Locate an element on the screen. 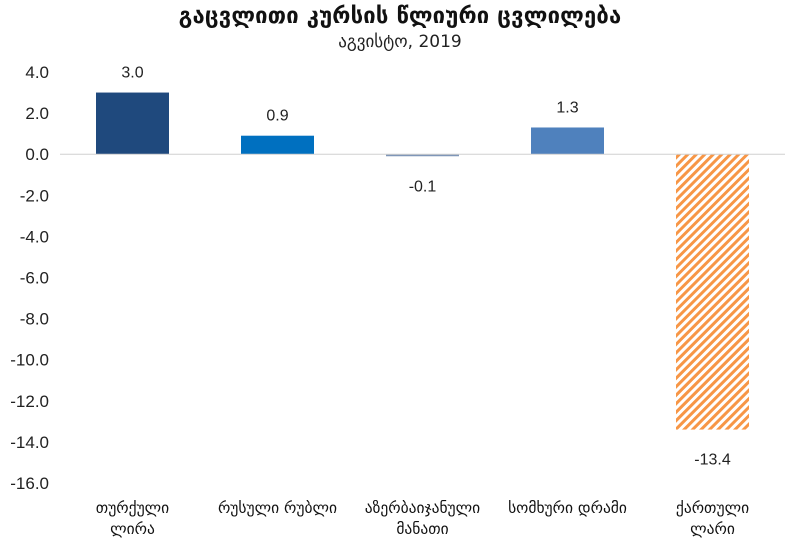 The image size is (800, 545). y-tick-label: -8.0 is located at coordinates (34, 319).